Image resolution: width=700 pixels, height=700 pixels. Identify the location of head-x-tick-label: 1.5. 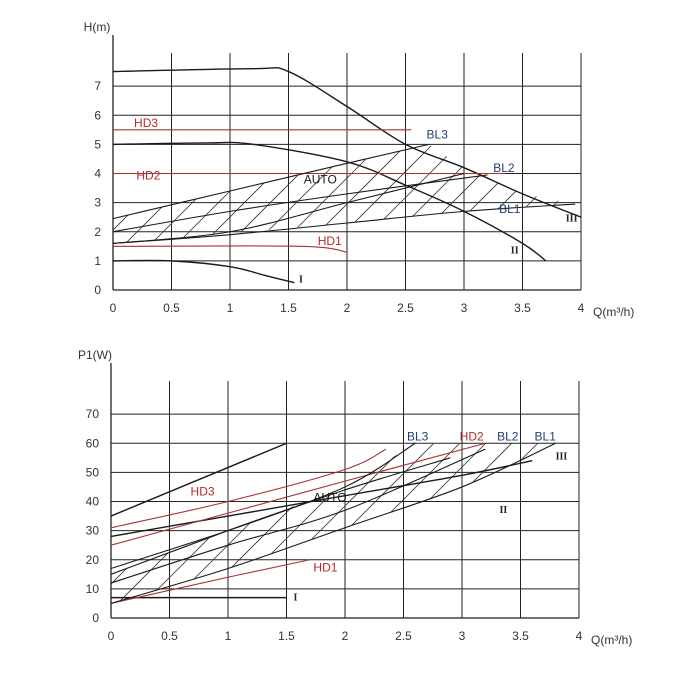
(288, 308).